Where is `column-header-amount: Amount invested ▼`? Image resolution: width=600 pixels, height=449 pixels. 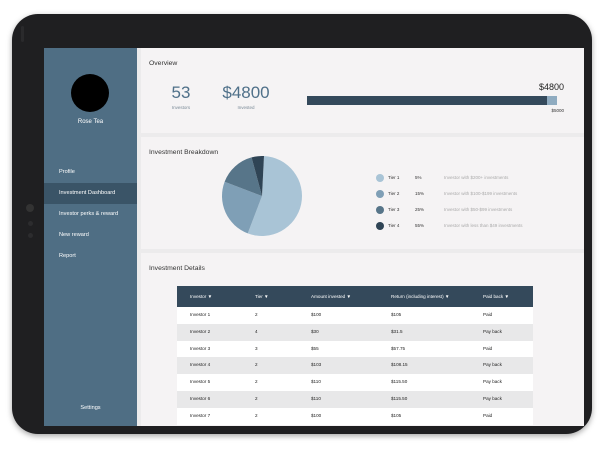
column-header-amount: Amount invested ▼ is located at coordinates (331, 296).